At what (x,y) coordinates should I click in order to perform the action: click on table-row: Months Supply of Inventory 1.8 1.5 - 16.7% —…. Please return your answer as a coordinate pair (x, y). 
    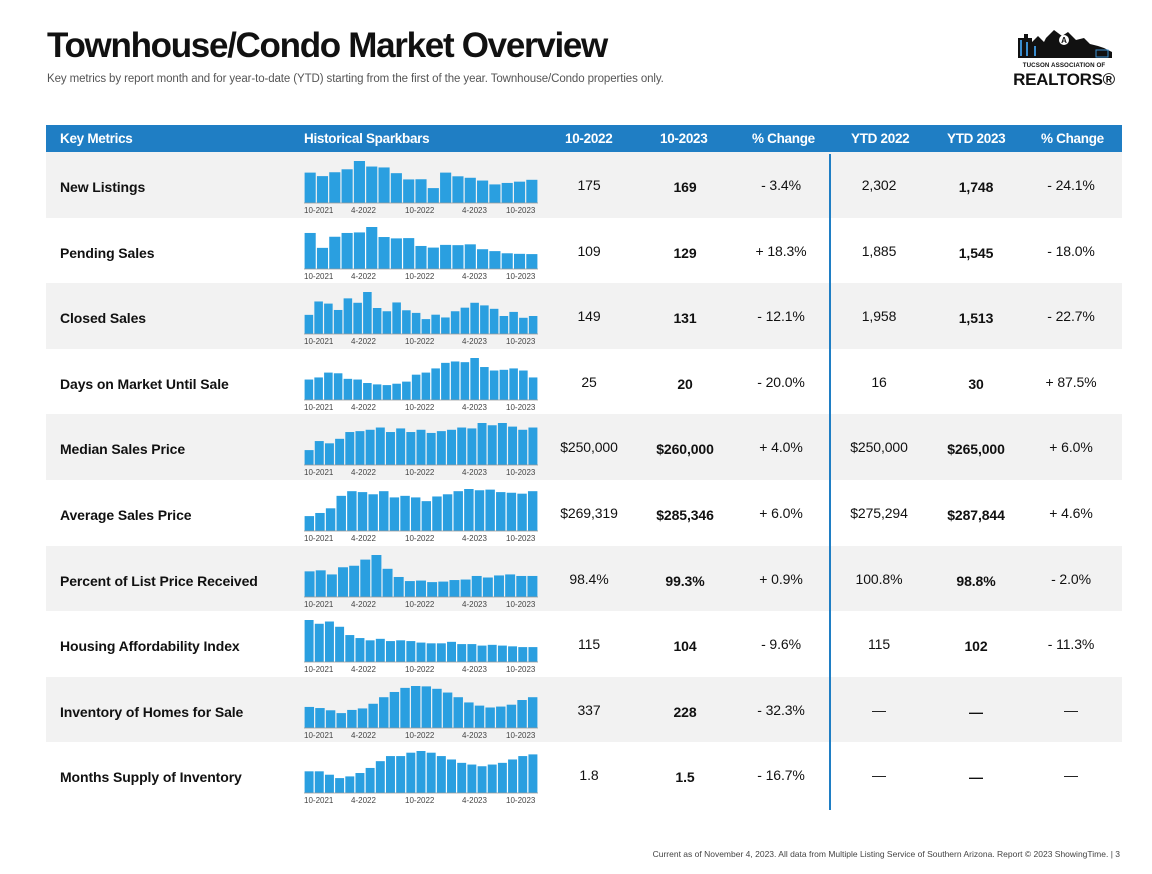
    Looking at the image, I should click on (584, 775).